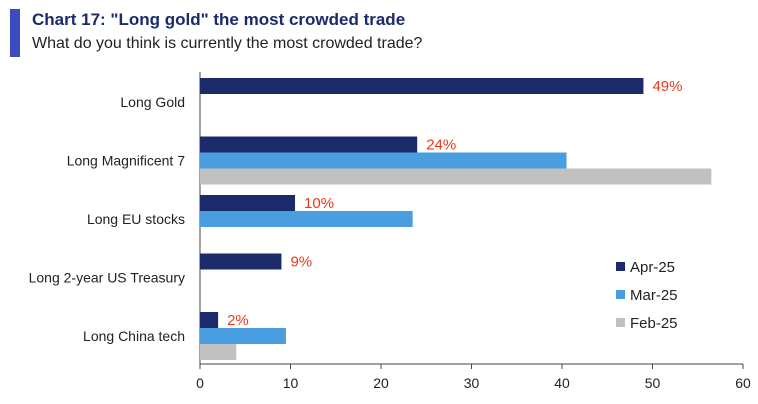 Image resolution: width=758 pixels, height=404 pixels. Describe the element at coordinates (652, 267) in the screenshot. I see `legend-label: Apr-25` at that location.